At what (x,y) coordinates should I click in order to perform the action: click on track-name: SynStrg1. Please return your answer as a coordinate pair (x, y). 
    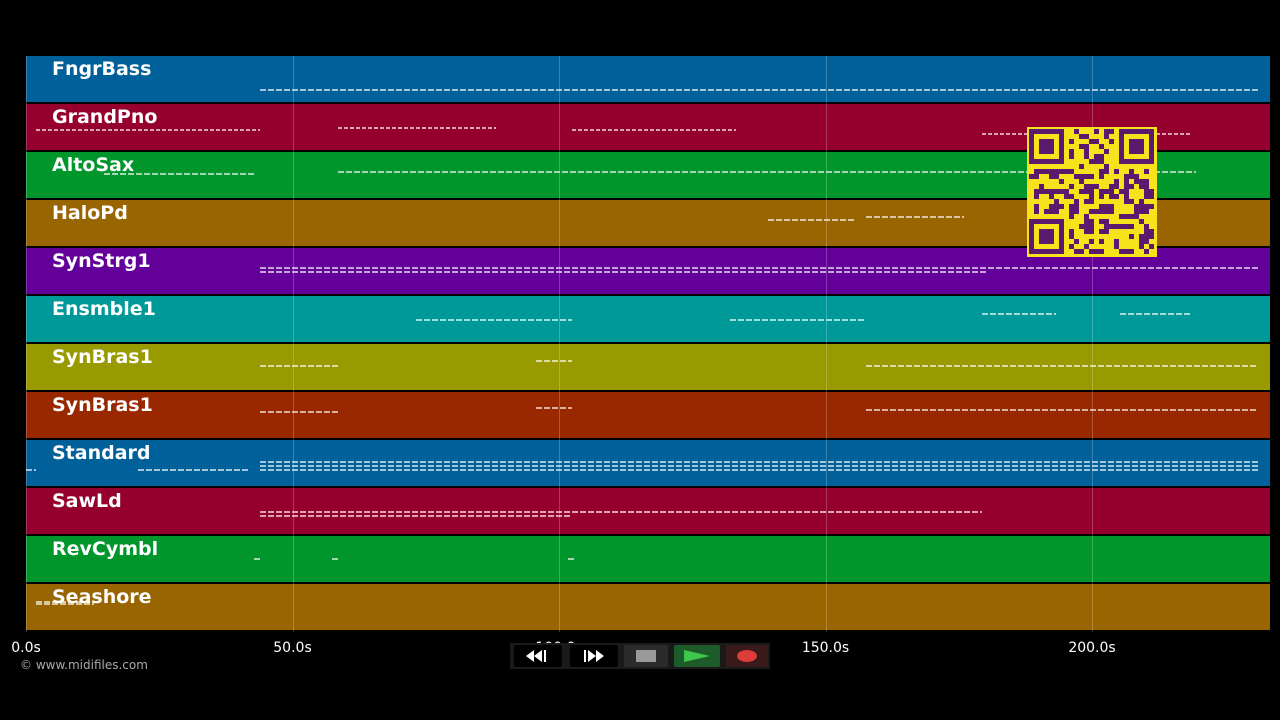
    Looking at the image, I should click on (101, 261).